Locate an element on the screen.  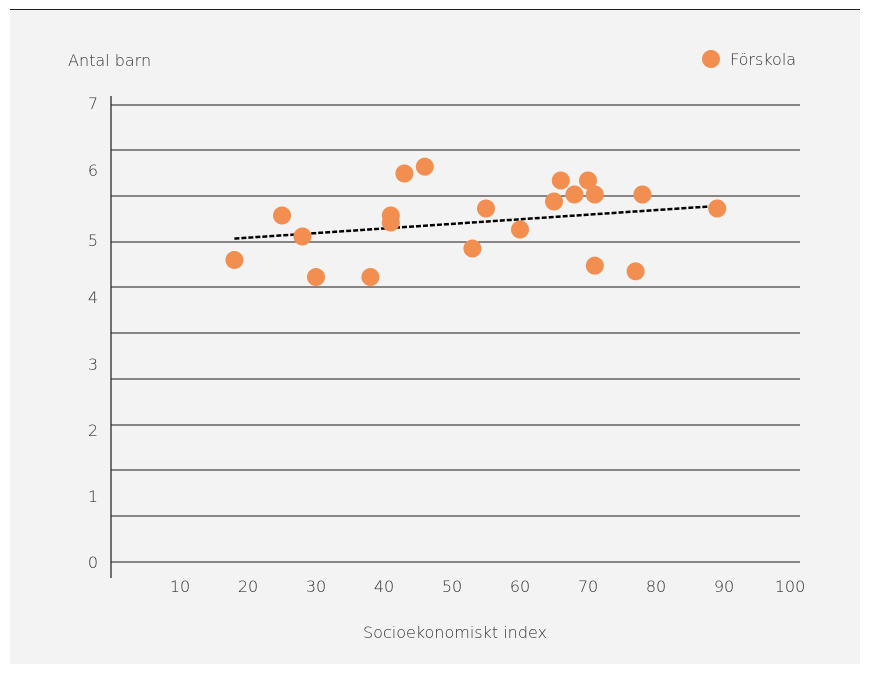
x-tick-label: 40 is located at coordinates (384, 586).